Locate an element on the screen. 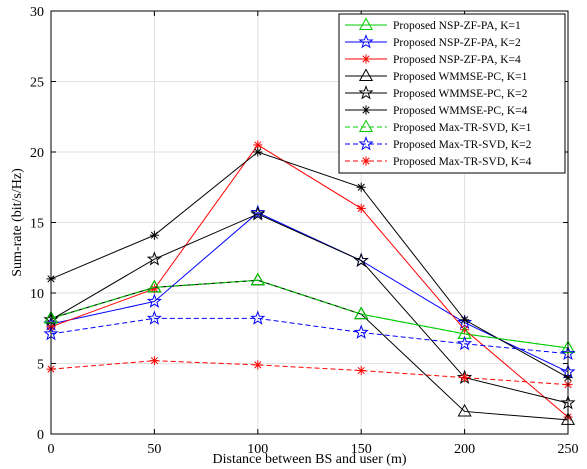 The image size is (587, 469). legend-item: Proposed WMMSE-PC, K=1 is located at coordinates (436, 75).